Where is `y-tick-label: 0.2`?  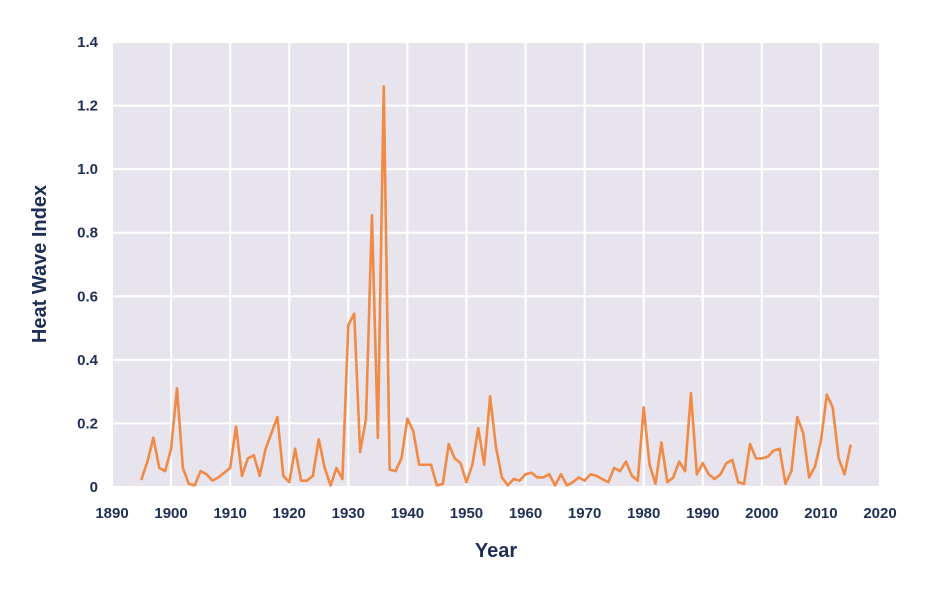 y-tick-label: 0.2 is located at coordinates (87, 423).